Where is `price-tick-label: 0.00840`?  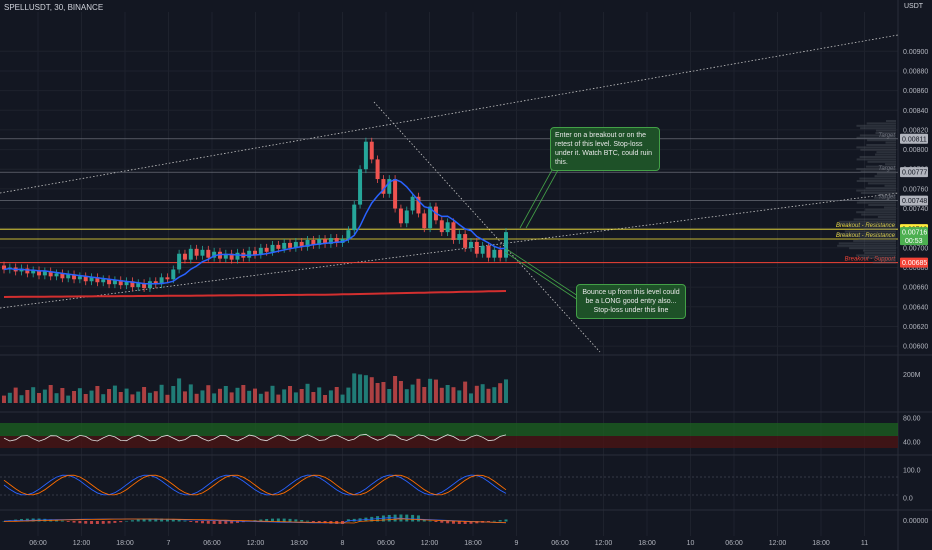 price-tick-label: 0.00840 is located at coordinates (915, 111).